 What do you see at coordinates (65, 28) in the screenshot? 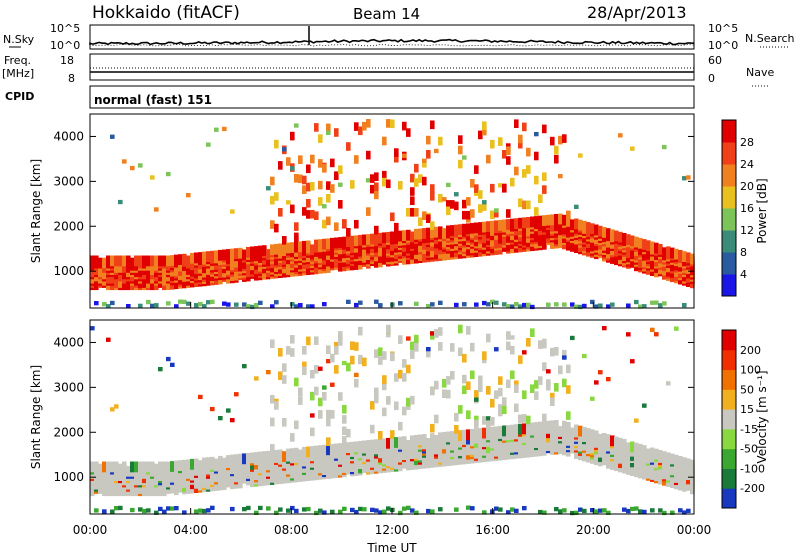
I see `noise-left-tick-top: 10^5` at bounding box center [65, 28].